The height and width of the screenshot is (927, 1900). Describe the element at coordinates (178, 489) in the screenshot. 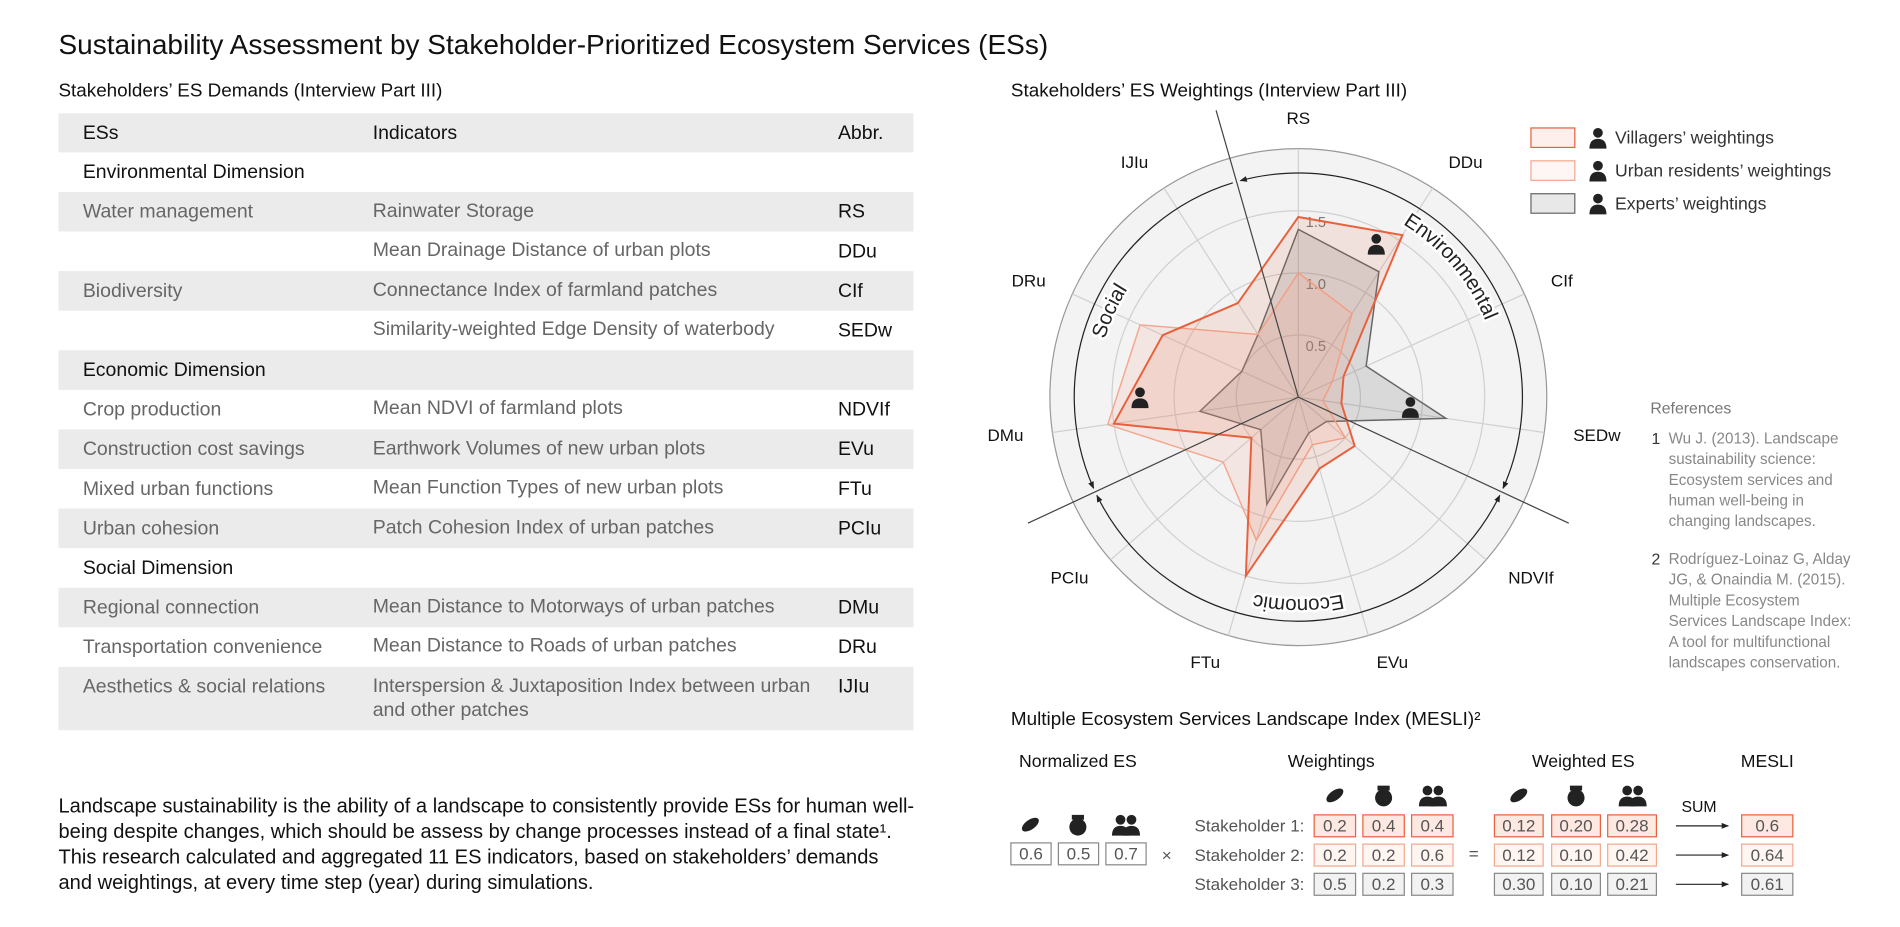

I see `es-name: Mixed urban functions` at that location.